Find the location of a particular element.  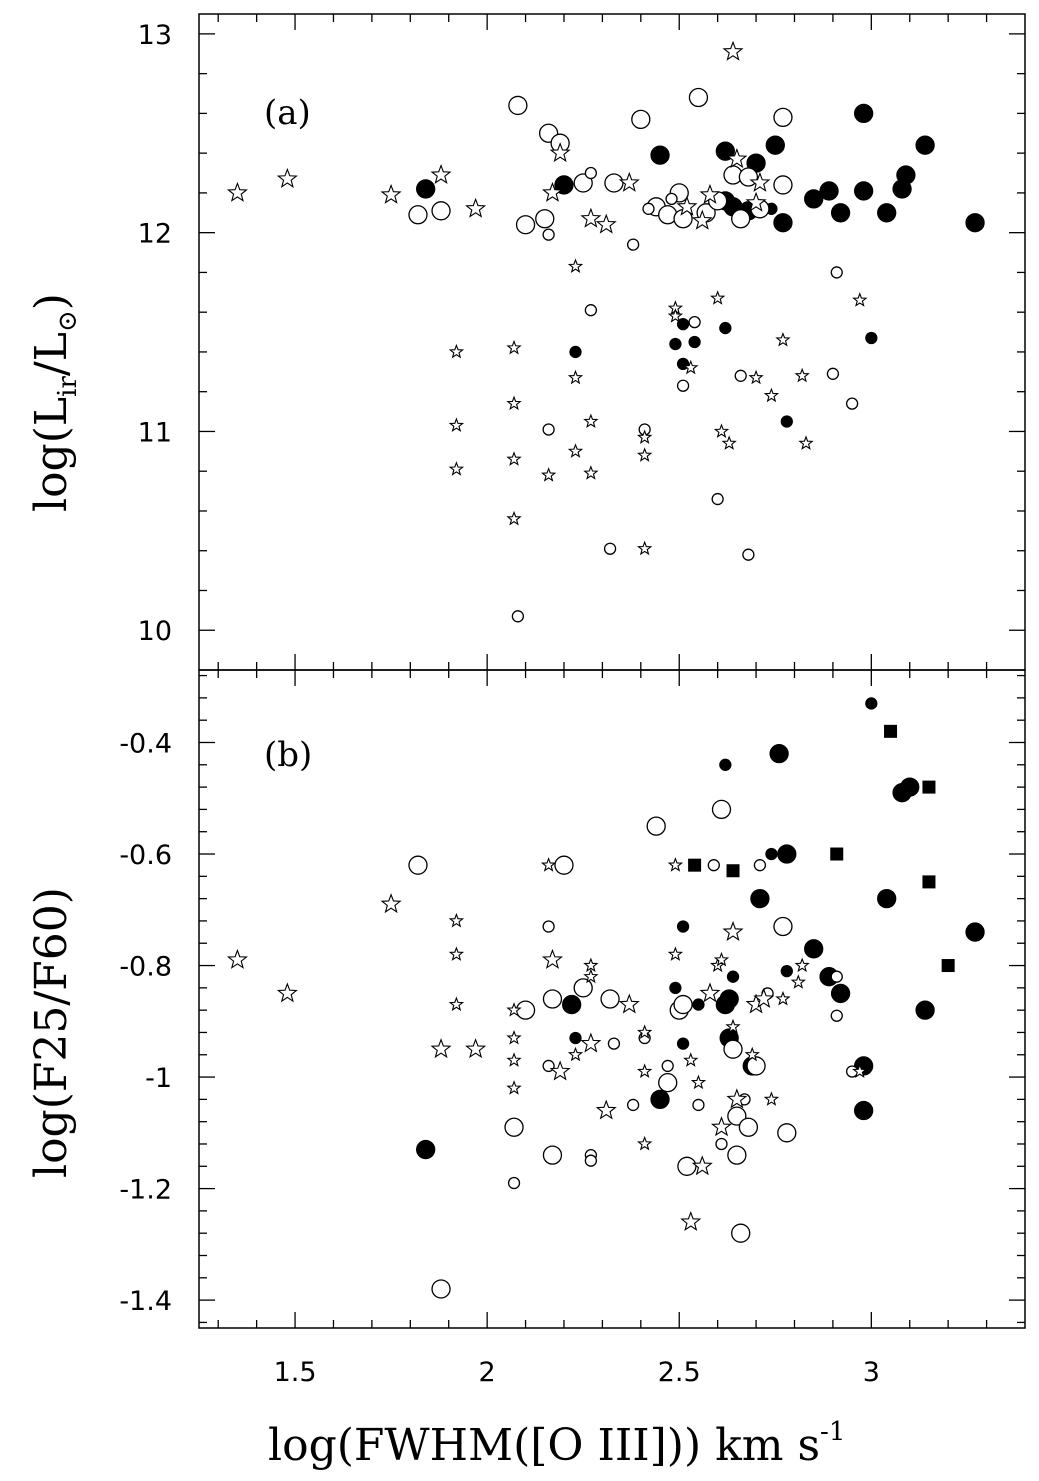

x-tick-label: 2.5 is located at coordinates (679, 1372).